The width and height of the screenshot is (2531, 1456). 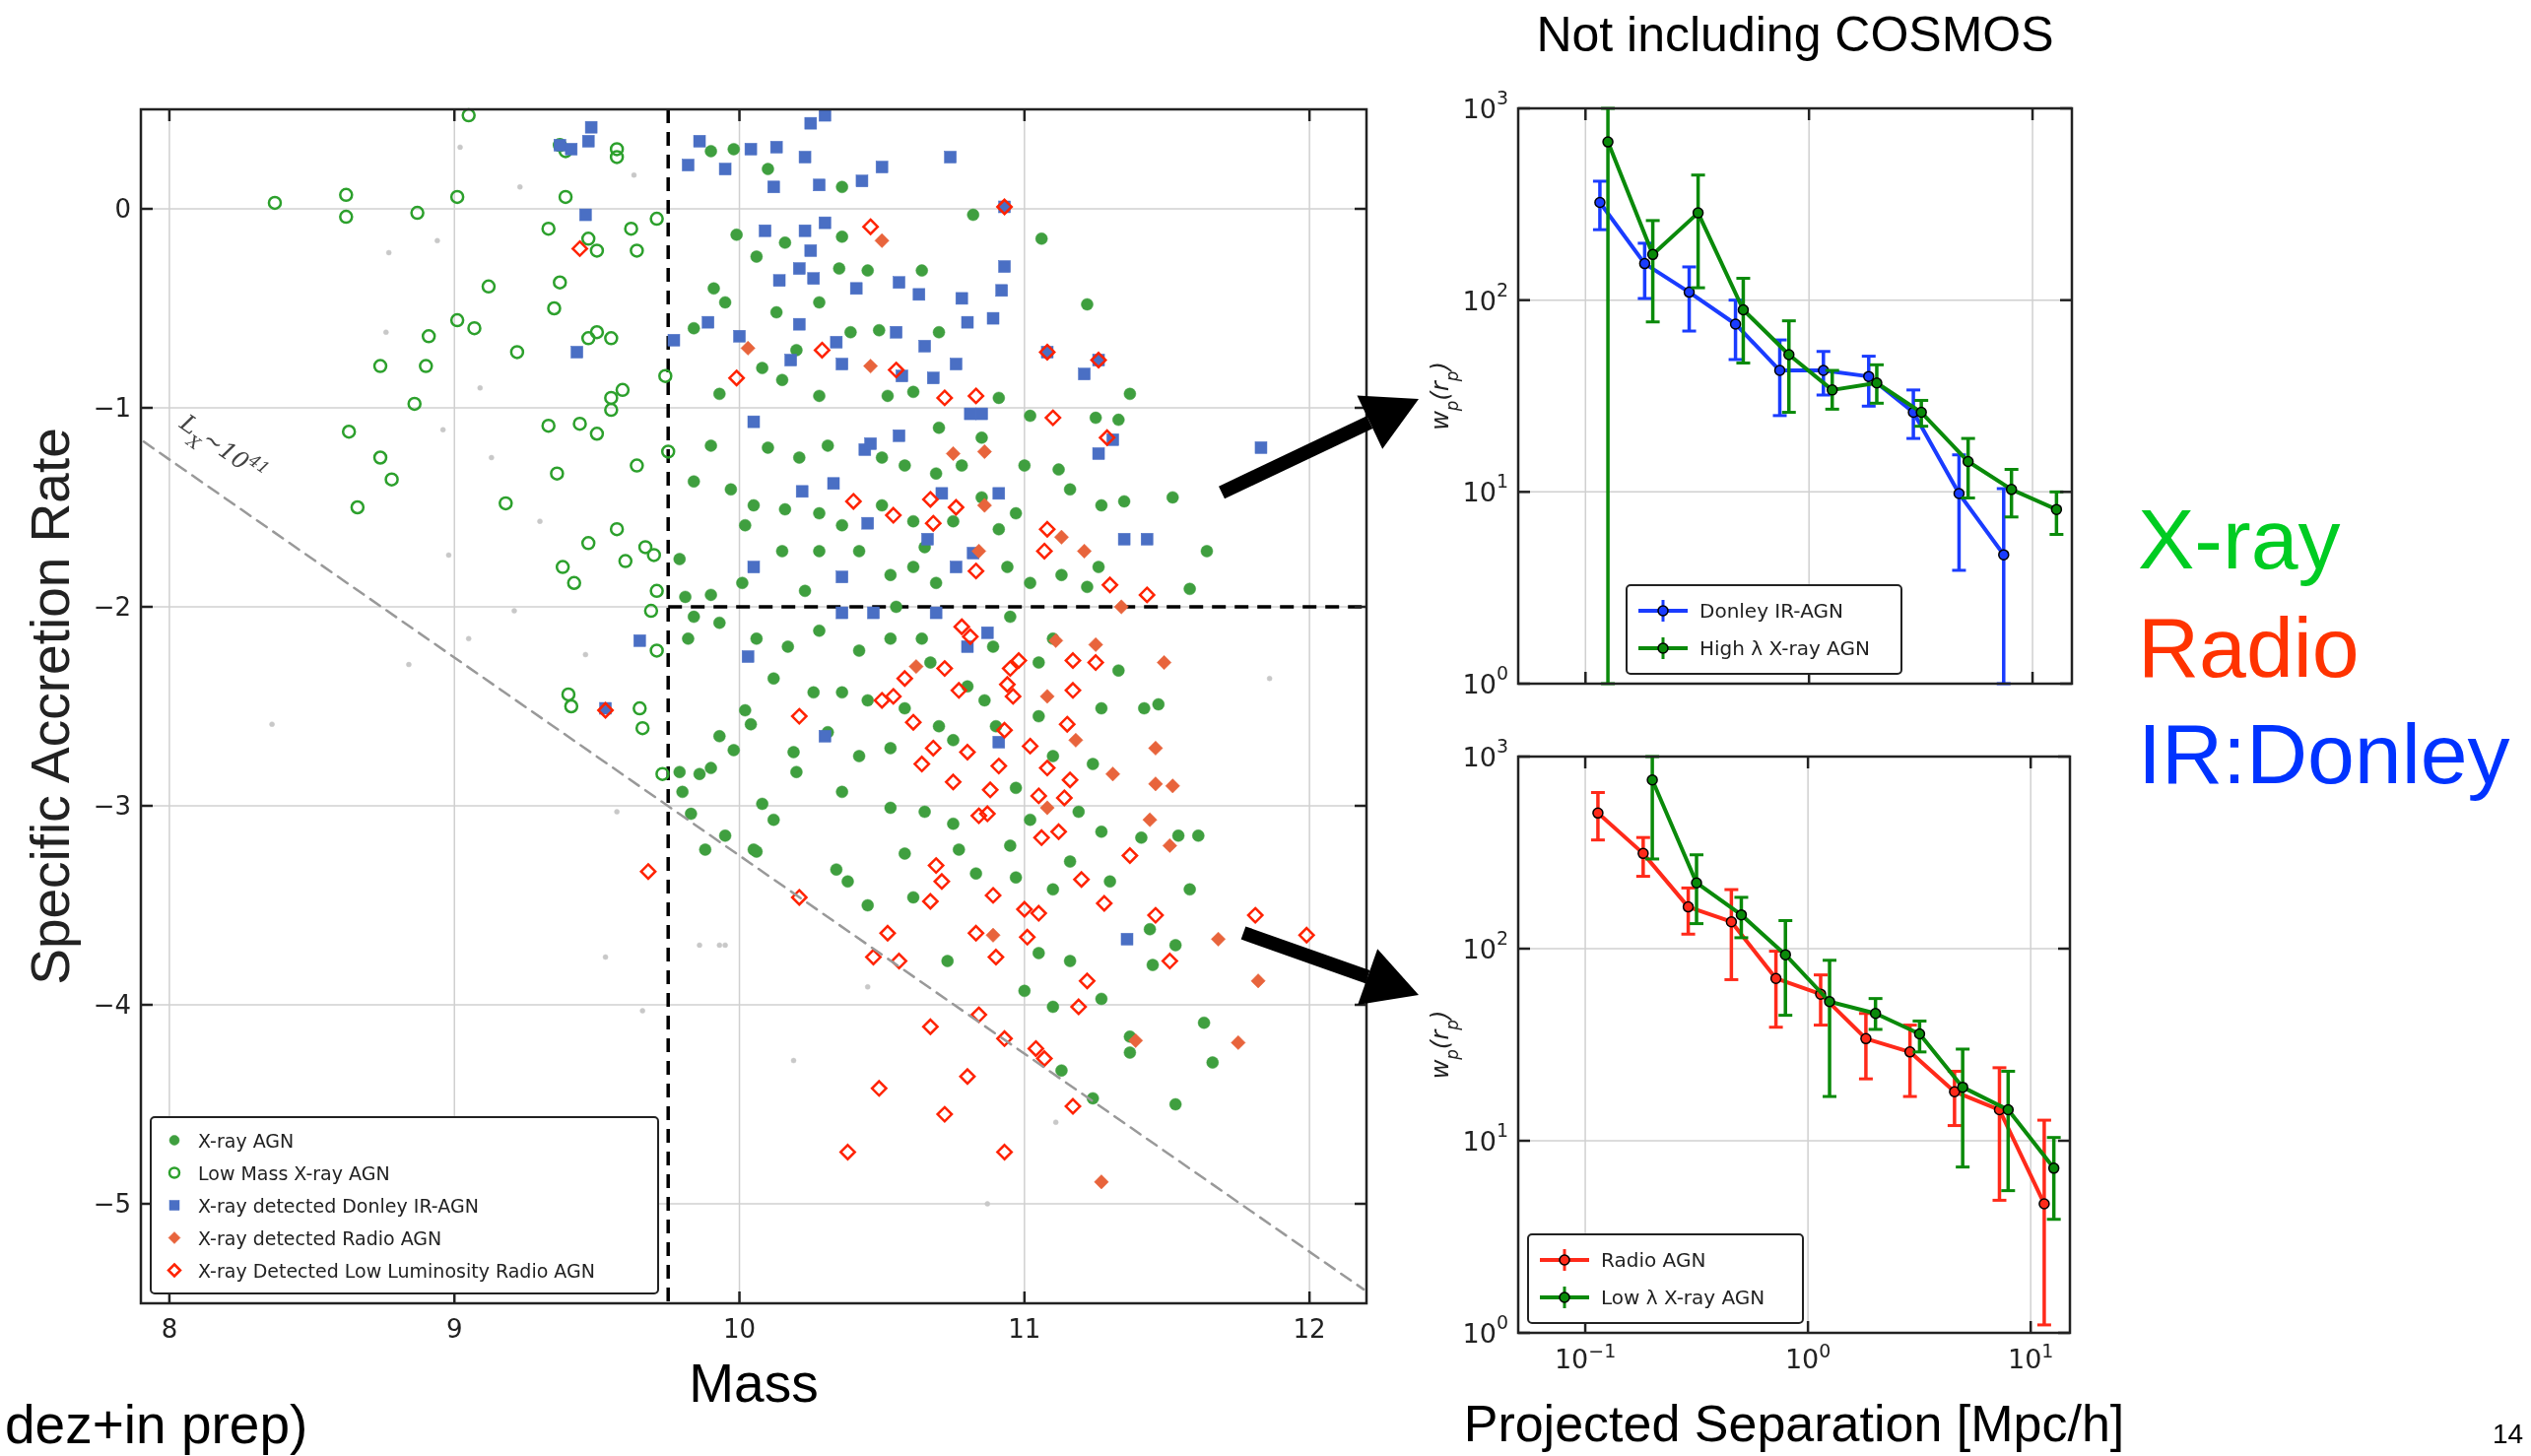 What do you see at coordinates (112, 607) in the screenshot?
I see `y-tick-label: −2` at bounding box center [112, 607].